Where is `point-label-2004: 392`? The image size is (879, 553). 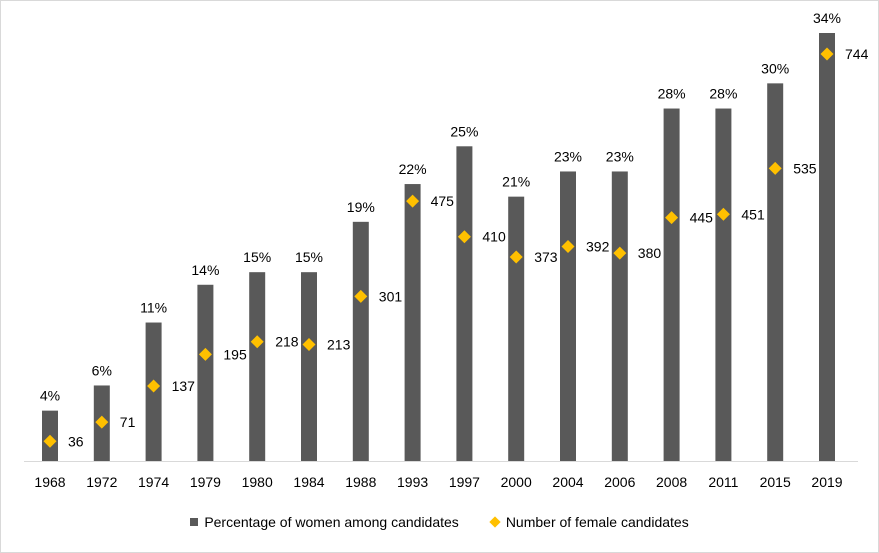 point-label-2004: 392 is located at coordinates (598, 247).